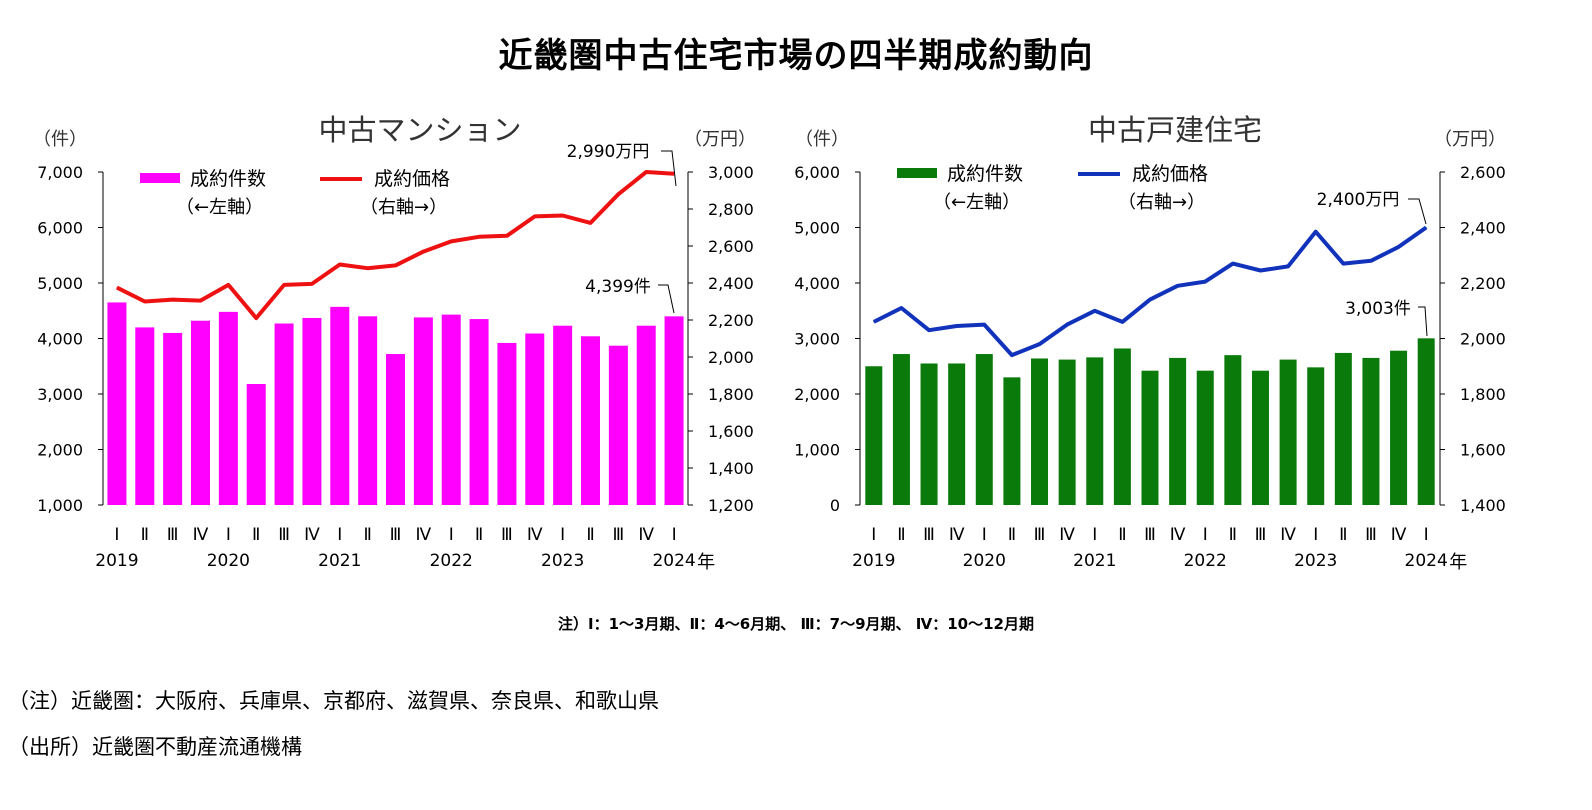 This screenshot has width=1592, height=810. What do you see at coordinates (419, 130) in the screenshot?
I see `chart-title: 中古マンション` at bounding box center [419, 130].